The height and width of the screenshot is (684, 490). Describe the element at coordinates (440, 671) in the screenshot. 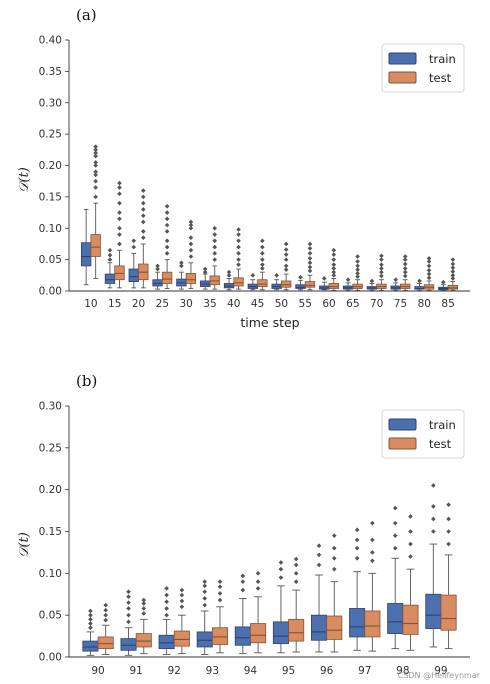

I see `x-tick-label: 99` at that location.